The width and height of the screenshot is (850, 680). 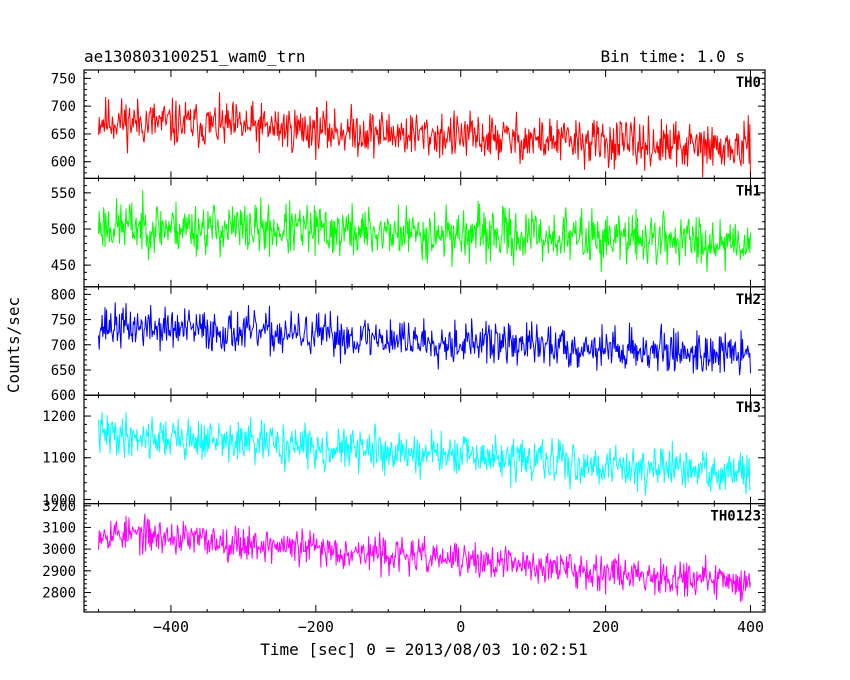 I want to click on series-label: TH2, so click(x=748, y=300).